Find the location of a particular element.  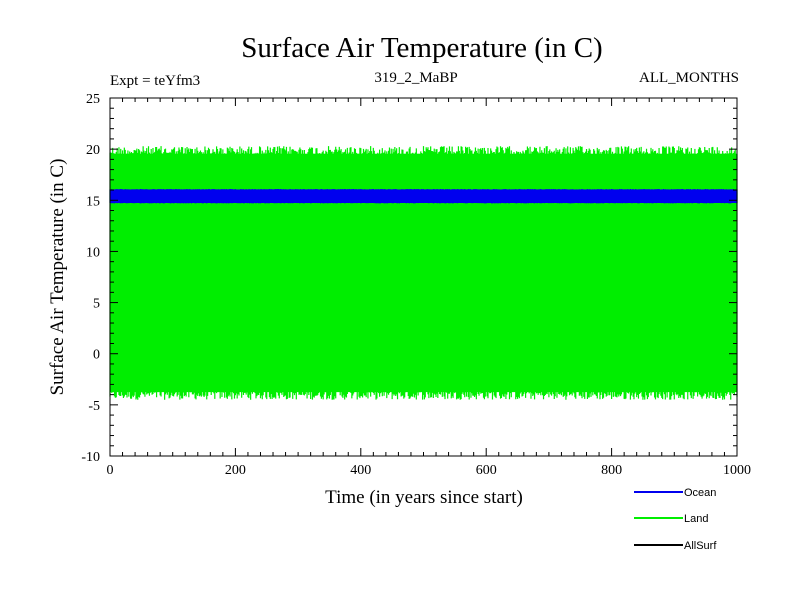

legend-label-allsurf: AllSurf is located at coordinates (700, 546).